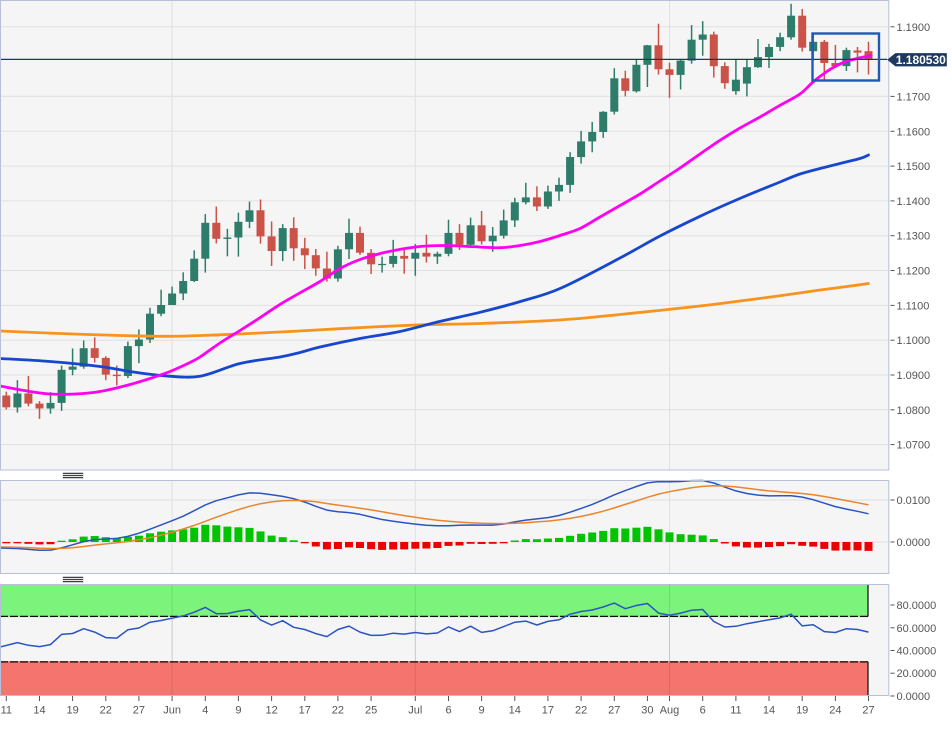 The height and width of the screenshot is (730, 952). What do you see at coordinates (914, 167) in the screenshot?
I see `svg-text: 1.1500` at bounding box center [914, 167].